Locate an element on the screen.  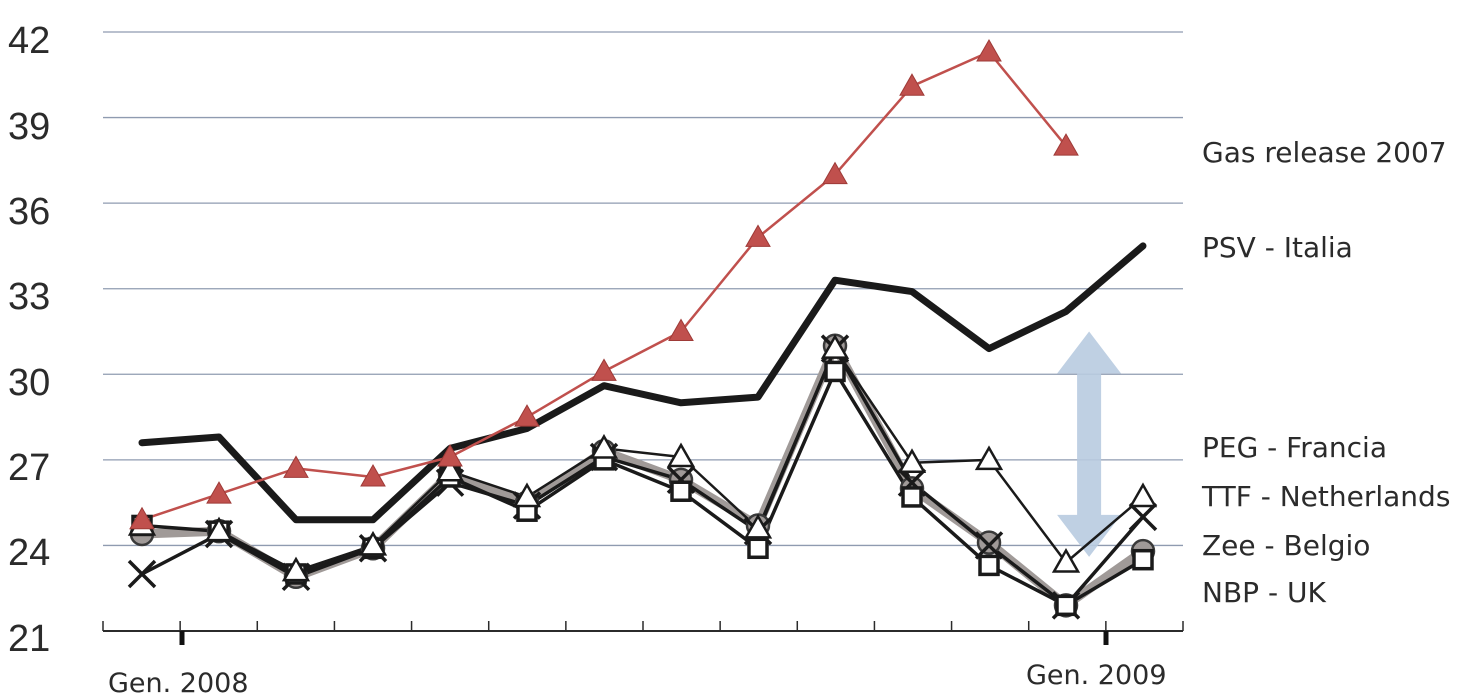
y-tick-label: 27 is located at coordinates (29, 468).